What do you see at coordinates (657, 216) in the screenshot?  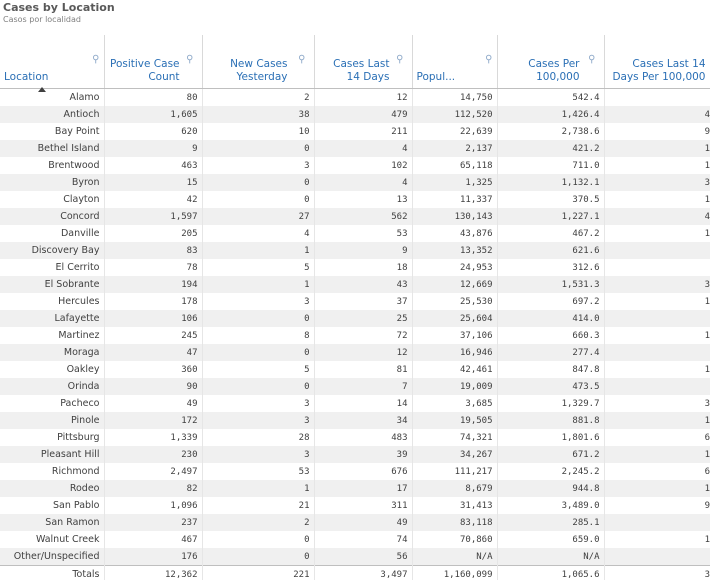 I see `cell-last14-per100k: 43` at bounding box center [657, 216].